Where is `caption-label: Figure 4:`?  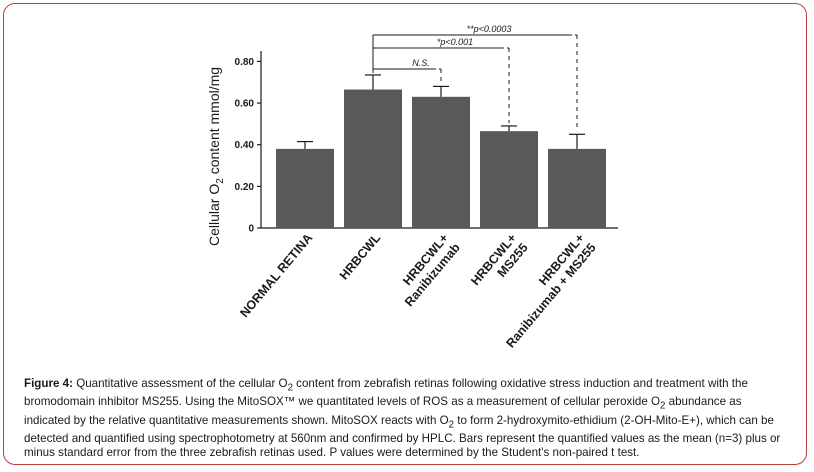
caption-label: Figure 4: is located at coordinates (48, 383).